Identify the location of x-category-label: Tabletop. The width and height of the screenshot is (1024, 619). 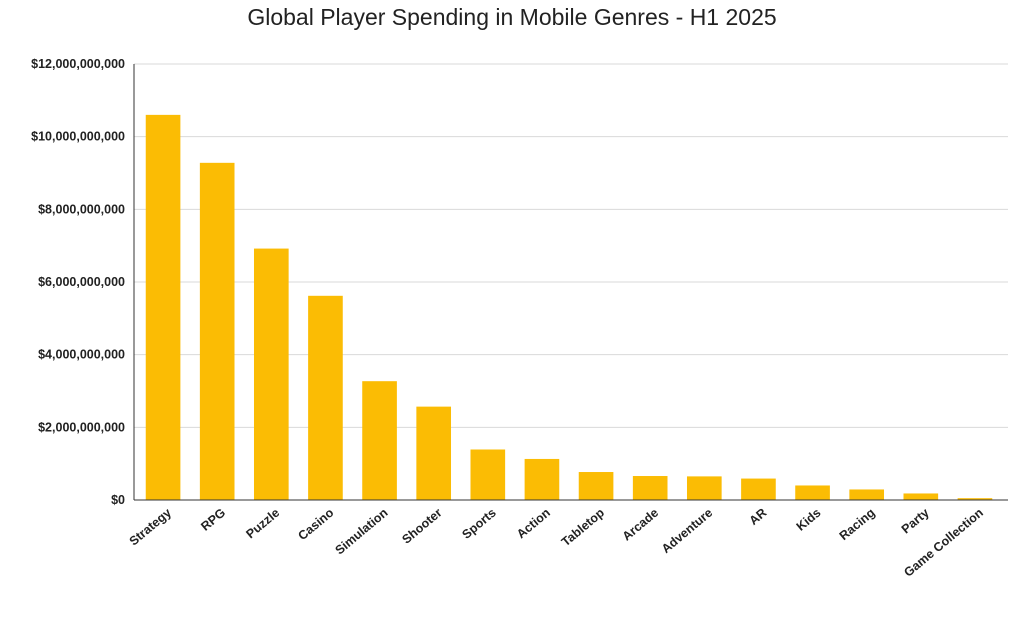
(583, 527).